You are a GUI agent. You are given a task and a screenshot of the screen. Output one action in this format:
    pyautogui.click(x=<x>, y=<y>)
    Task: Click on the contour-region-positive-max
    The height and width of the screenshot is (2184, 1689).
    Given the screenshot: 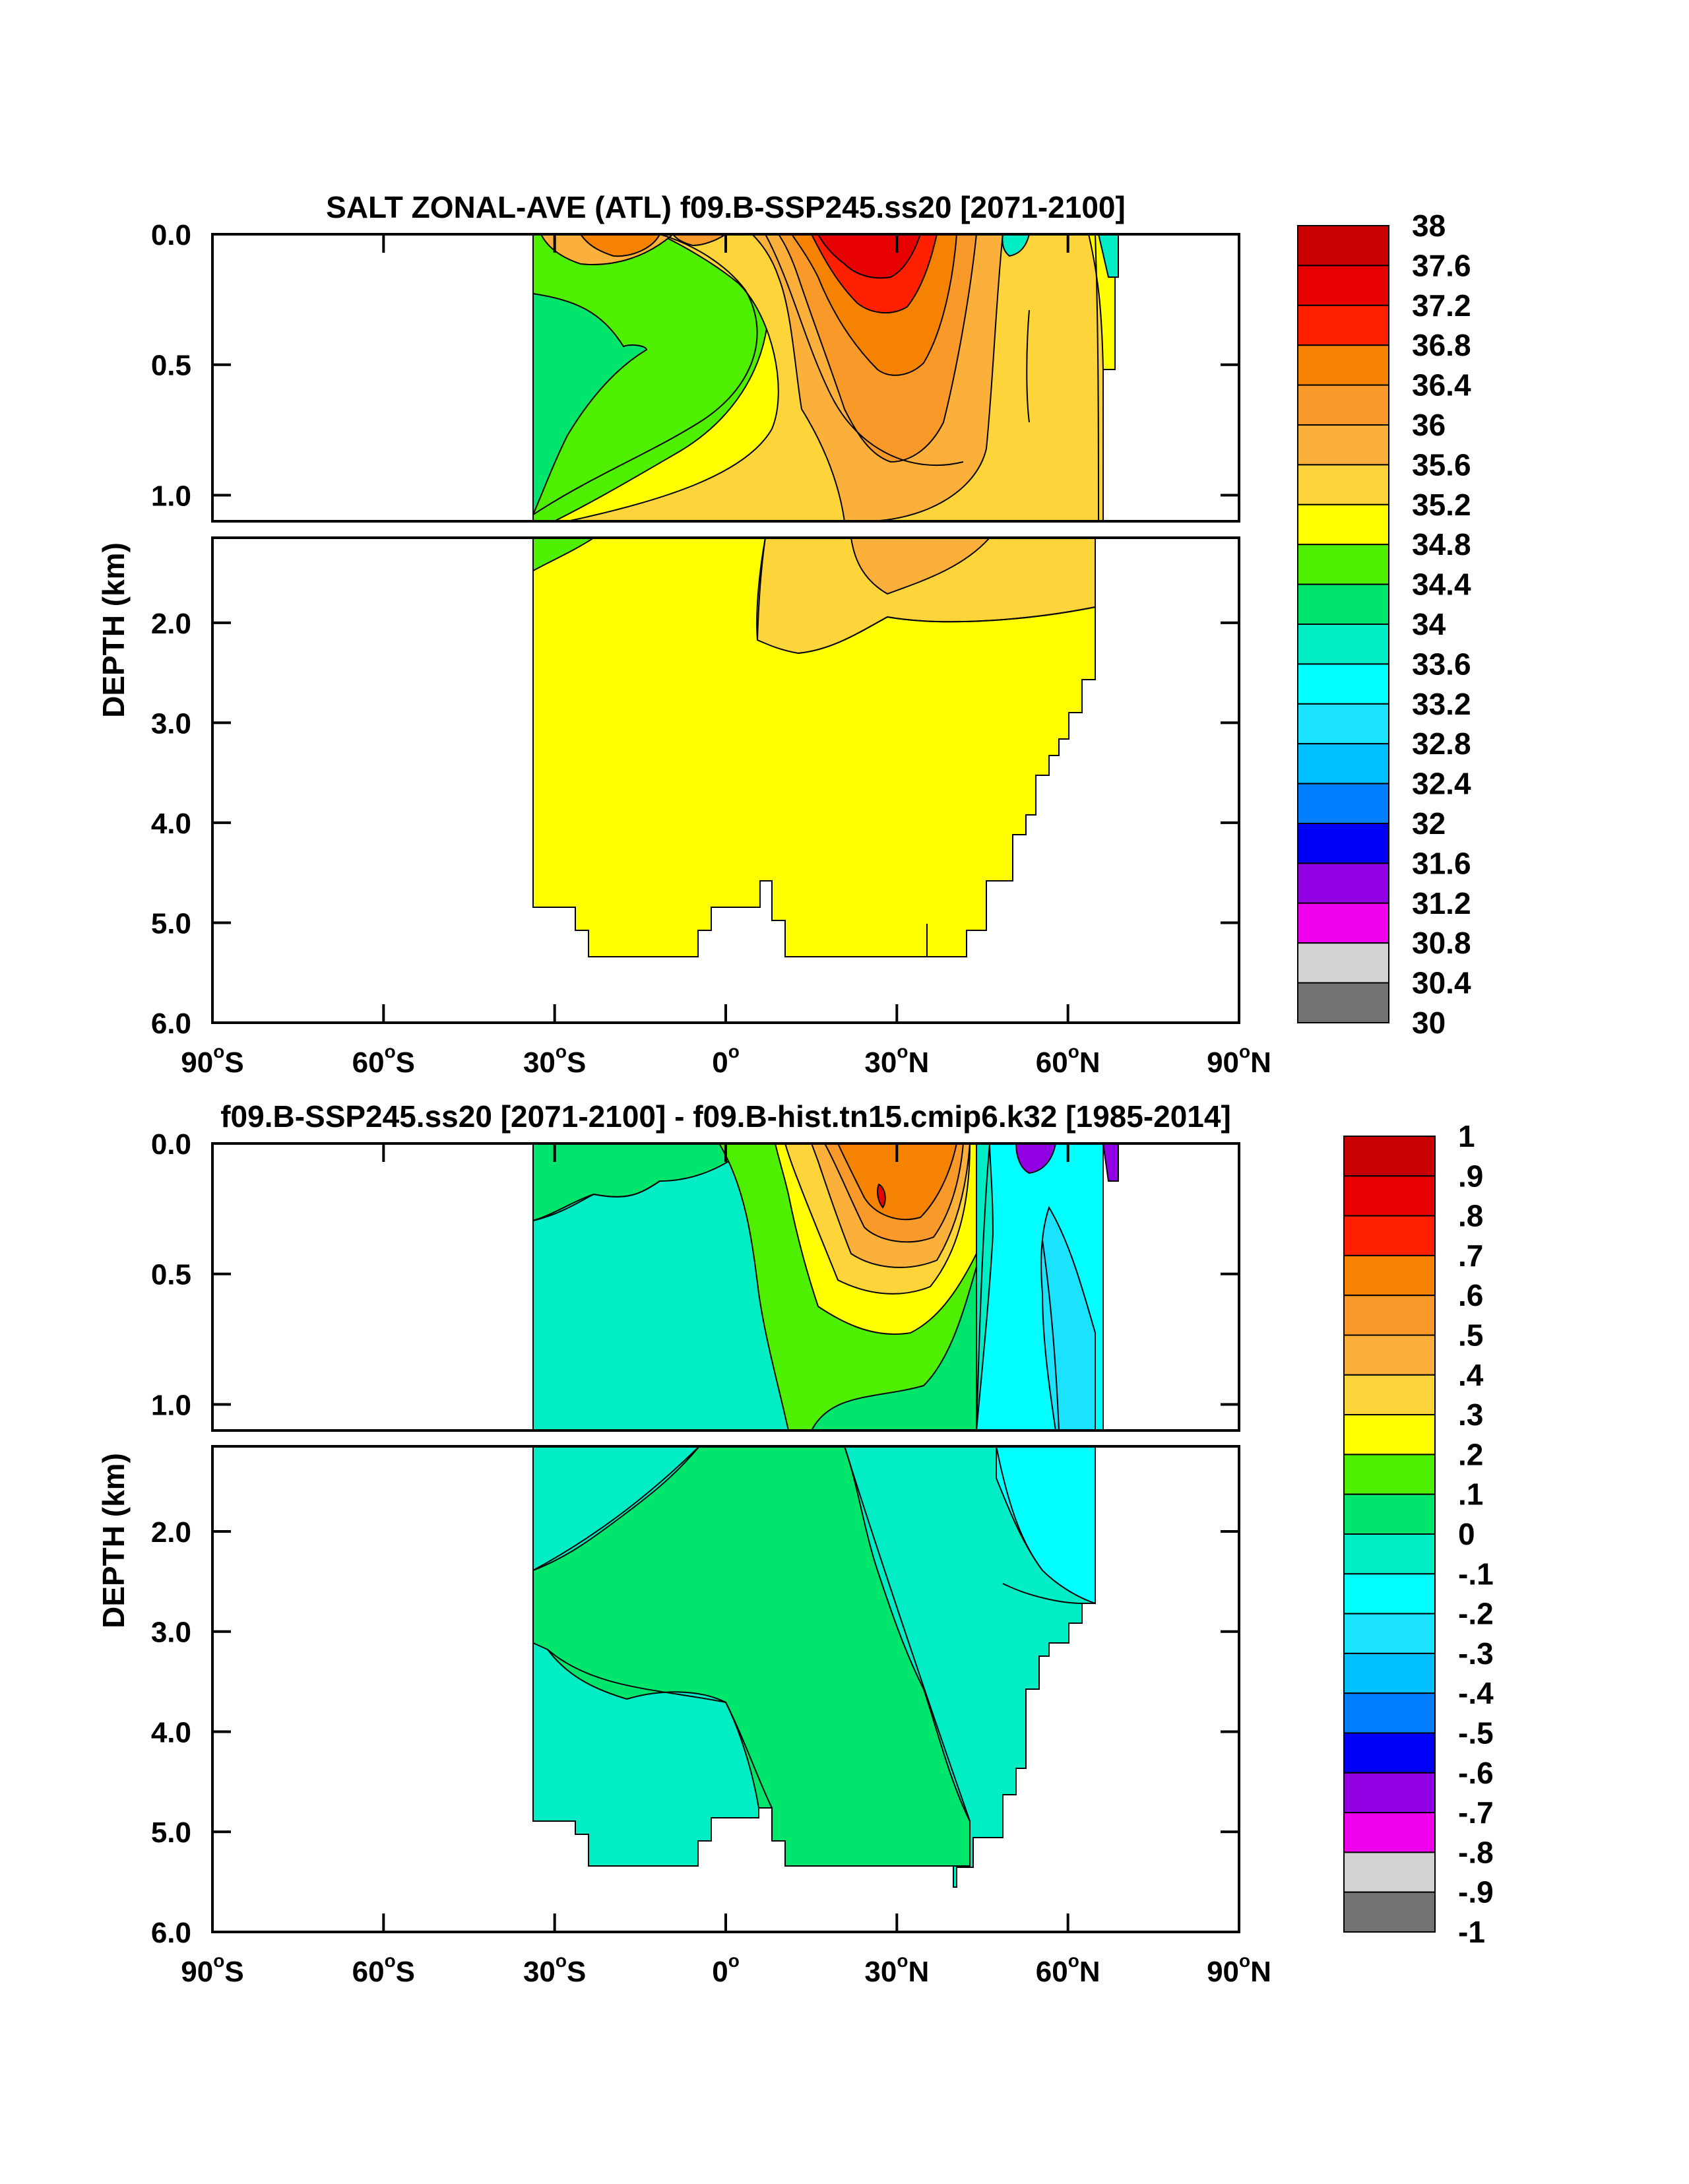 What is the action you would take?
    pyautogui.click(x=882, y=1196)
    